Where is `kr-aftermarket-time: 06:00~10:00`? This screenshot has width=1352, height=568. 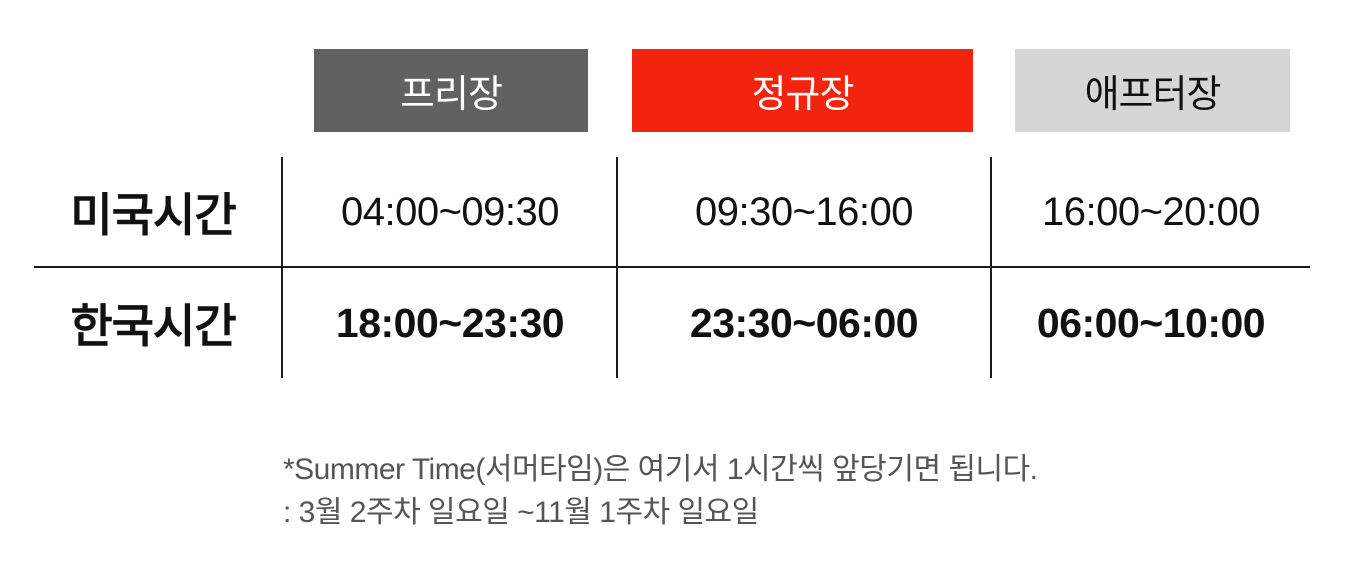
kr-aftermarket-time: 06:00~10:00 is located at coordinates (1151, 322).